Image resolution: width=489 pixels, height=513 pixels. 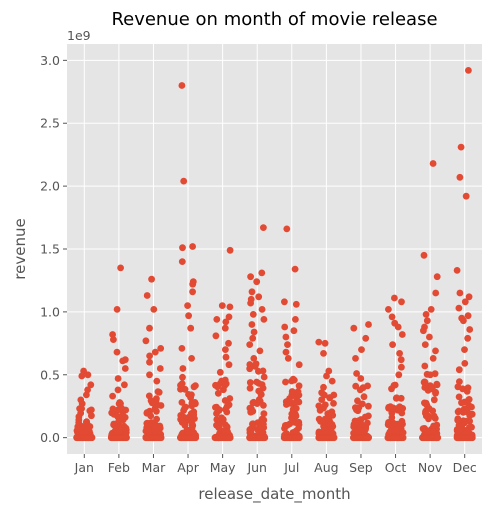 What do you see at coordinates (50, 123) in the screenshot?
I see `y-tick-label: 2.5` at bounding box center [50, 123].